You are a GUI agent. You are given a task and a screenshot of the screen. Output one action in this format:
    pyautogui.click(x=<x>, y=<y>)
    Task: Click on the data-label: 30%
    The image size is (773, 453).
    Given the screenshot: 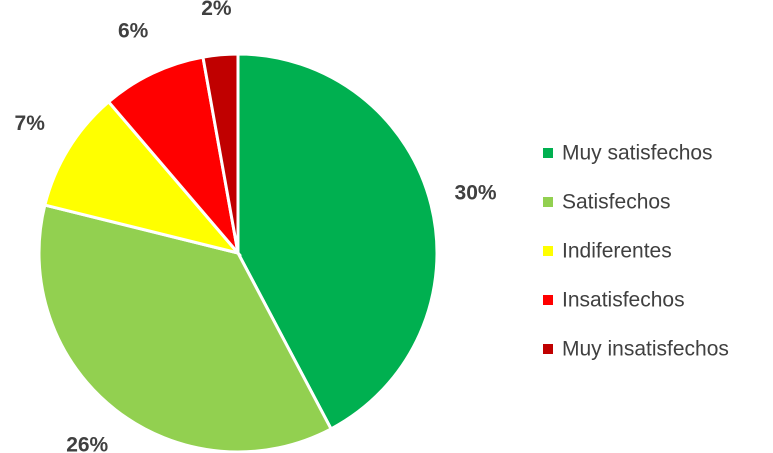 What is the action you would take?
    pyautogui.click(x=476, y=193)
    